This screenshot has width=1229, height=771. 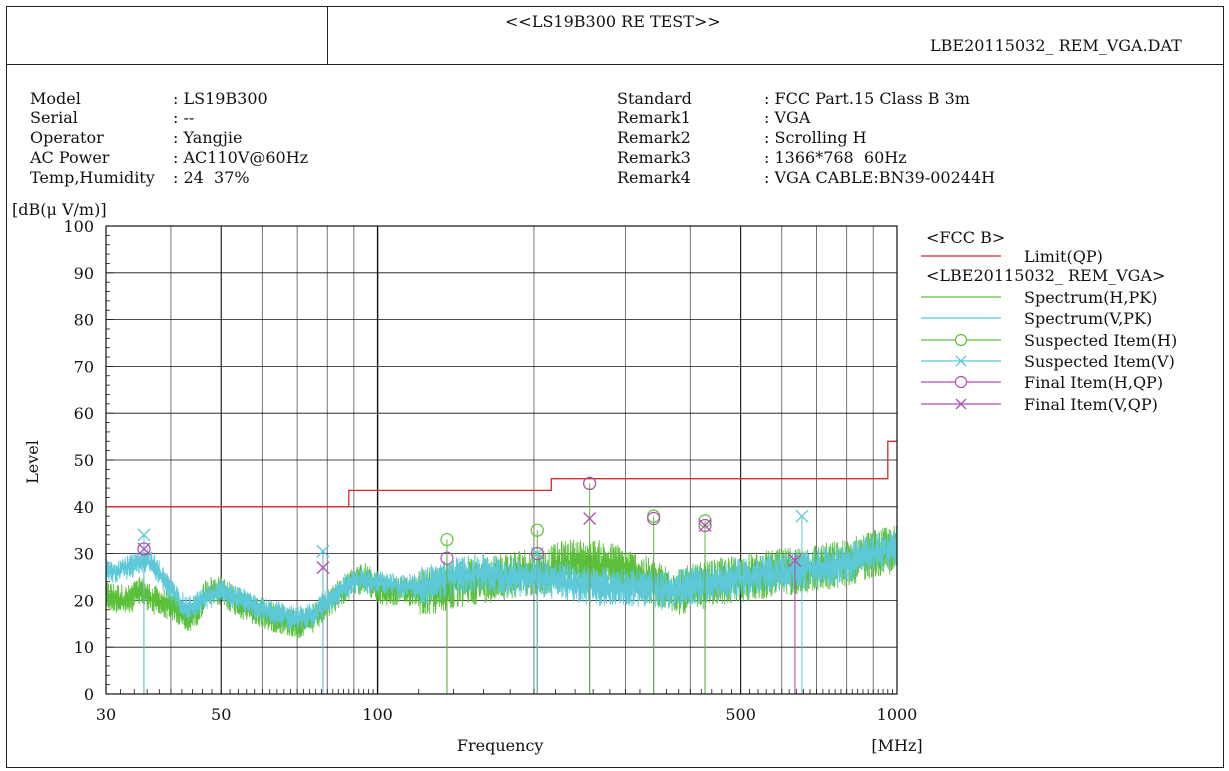 I want to click on y-axis-title: Level, so click(x=32, y=462).